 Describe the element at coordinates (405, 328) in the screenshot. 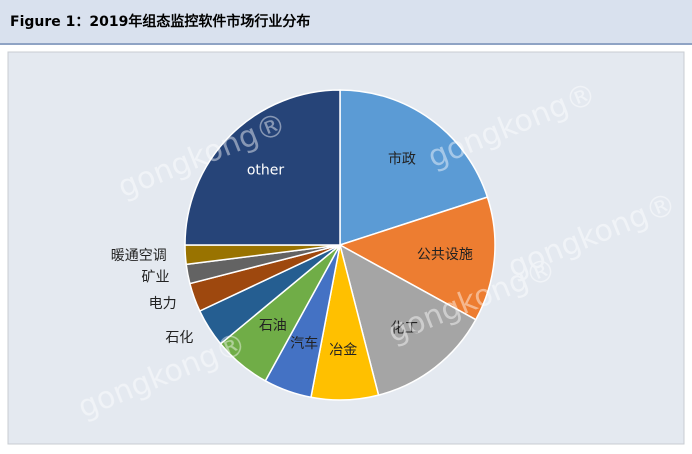

I see `slice-label: 化工` at that location.